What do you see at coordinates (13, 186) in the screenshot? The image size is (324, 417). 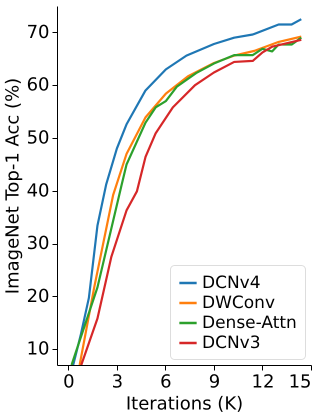 I see `y-axis-title: ImageNet Top-1 Acc (%)` at bounding box center [13, 186].